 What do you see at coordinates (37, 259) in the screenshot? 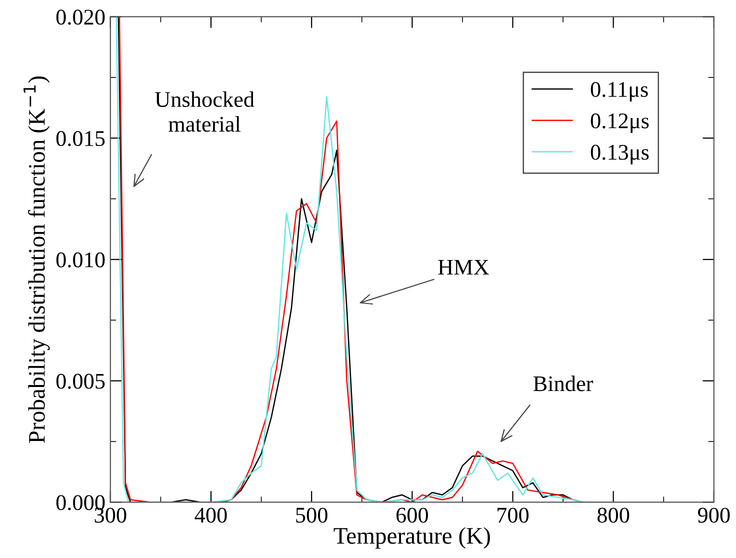
I see `y-axis-title: Probability distribution function (K$^{−1}$)` at bounding box center [37, 259].